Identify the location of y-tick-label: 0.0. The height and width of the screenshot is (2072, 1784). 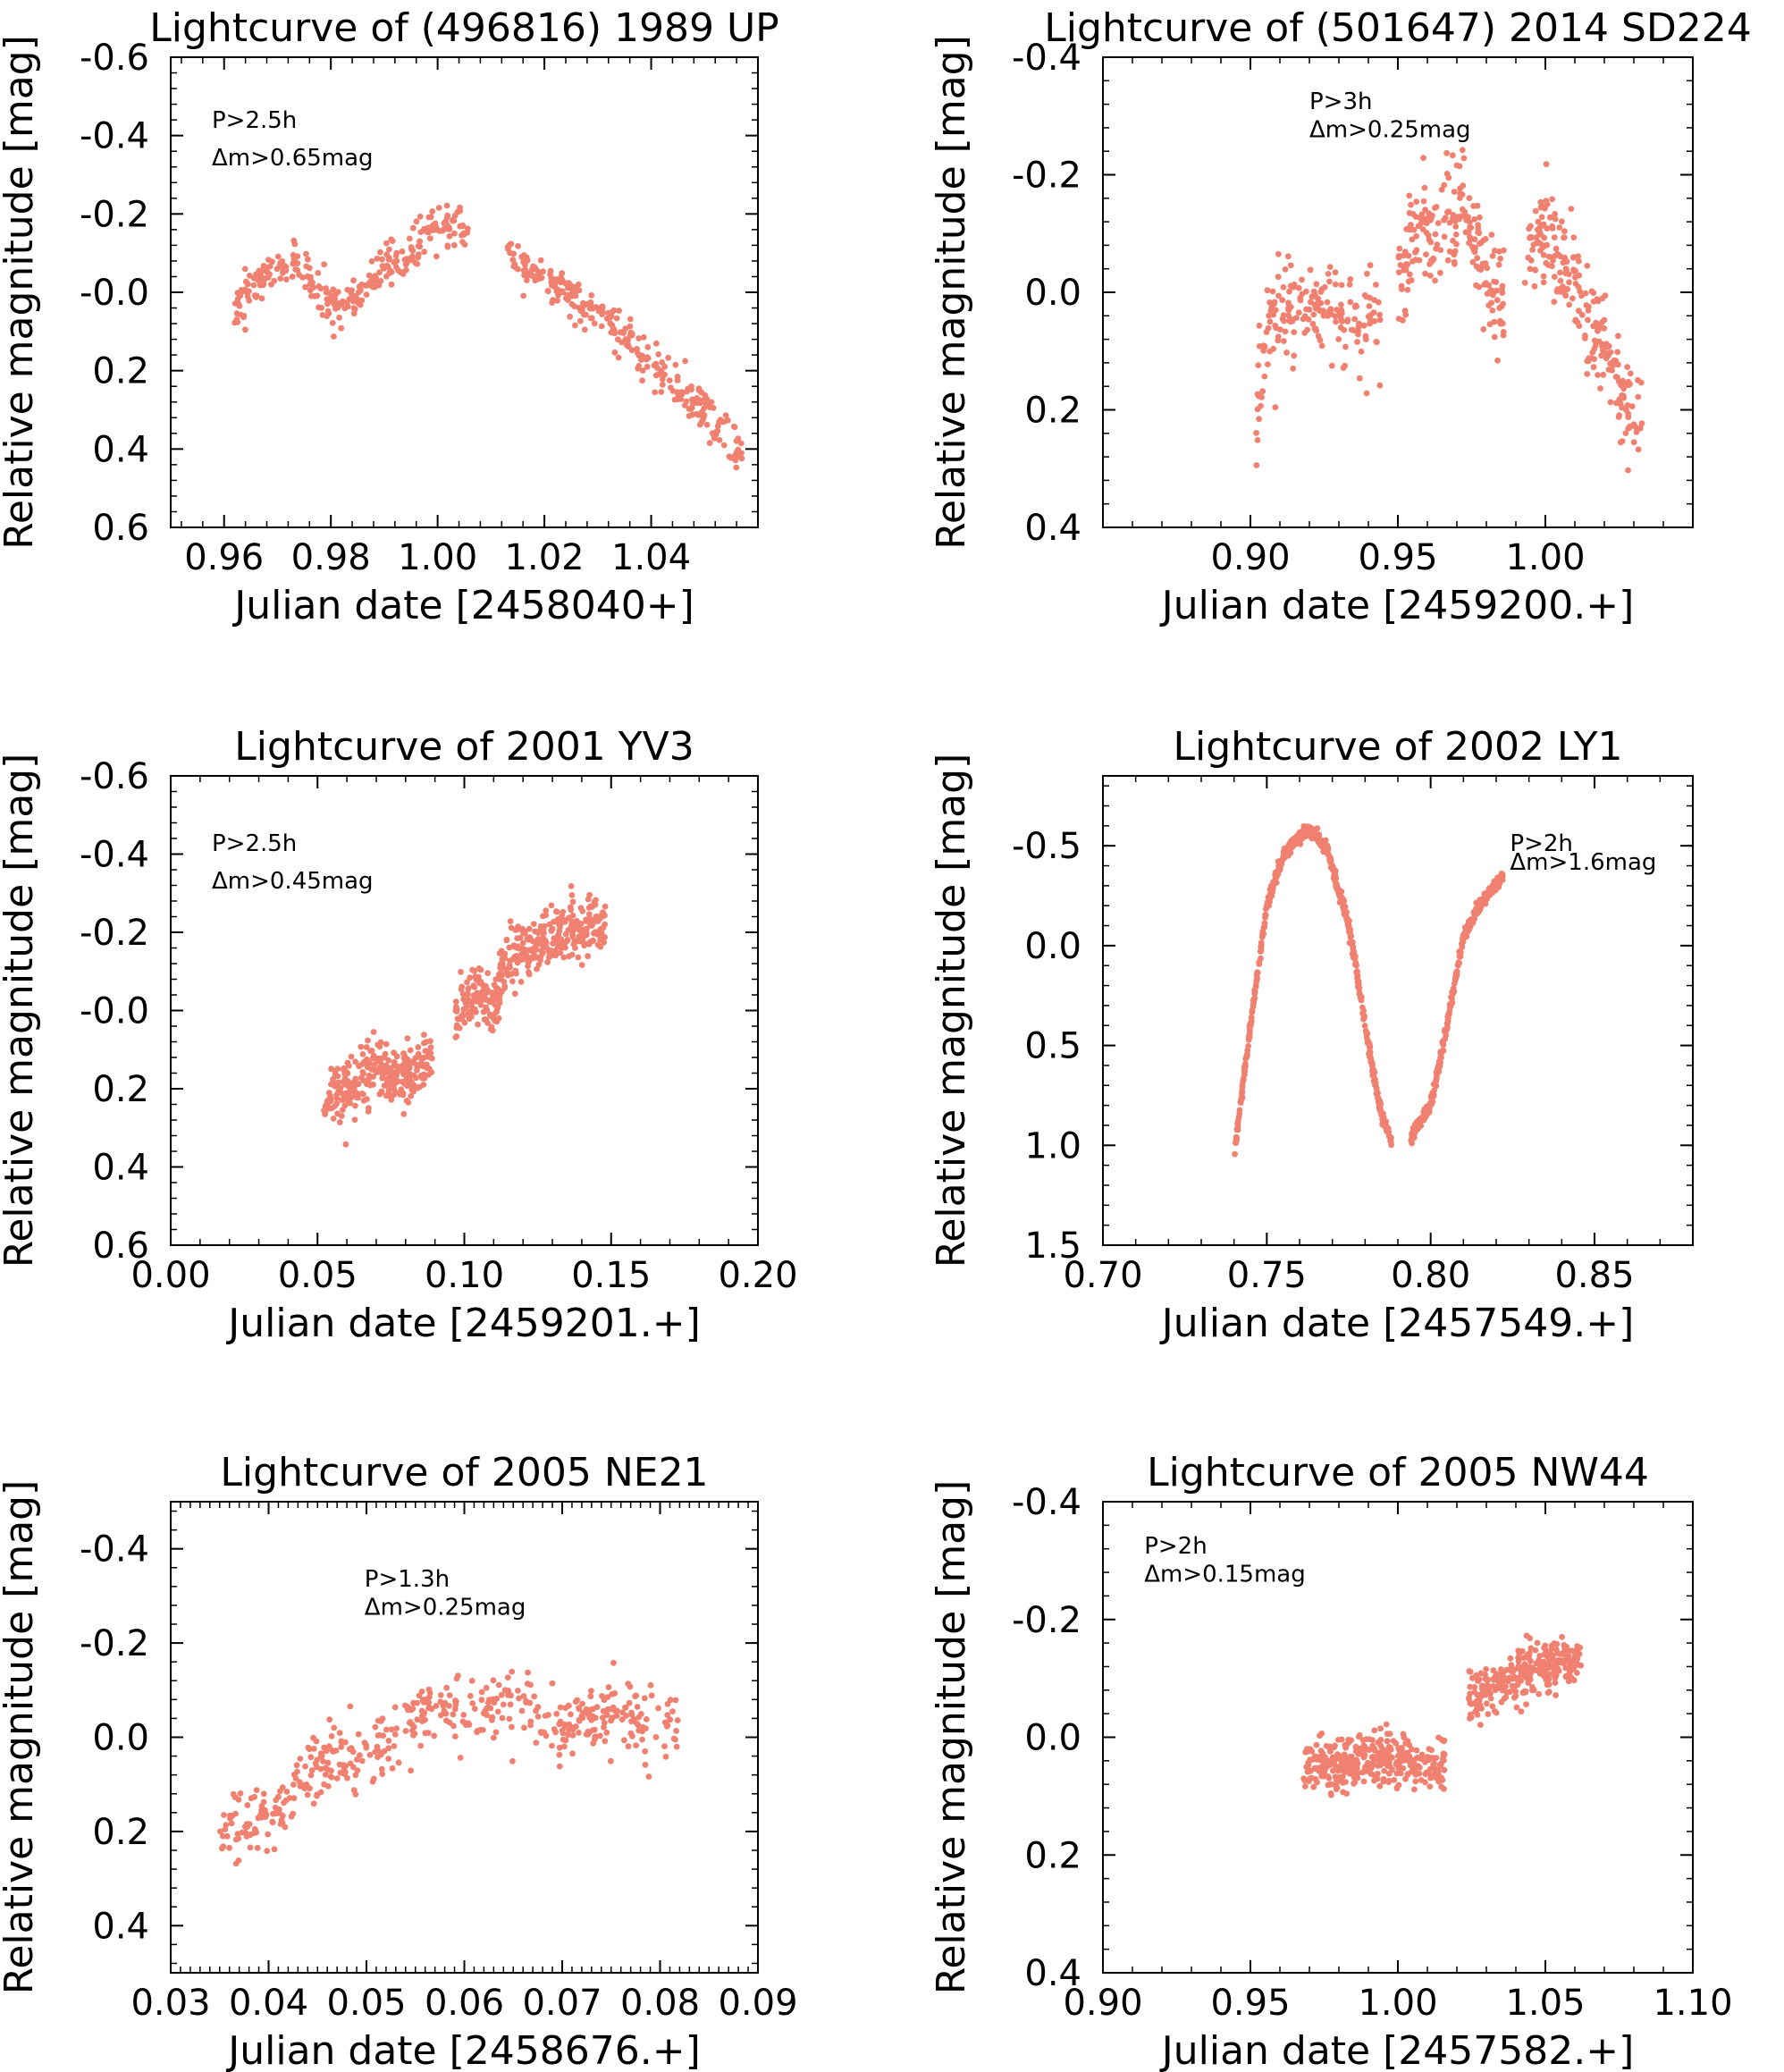
(1052, 1738).